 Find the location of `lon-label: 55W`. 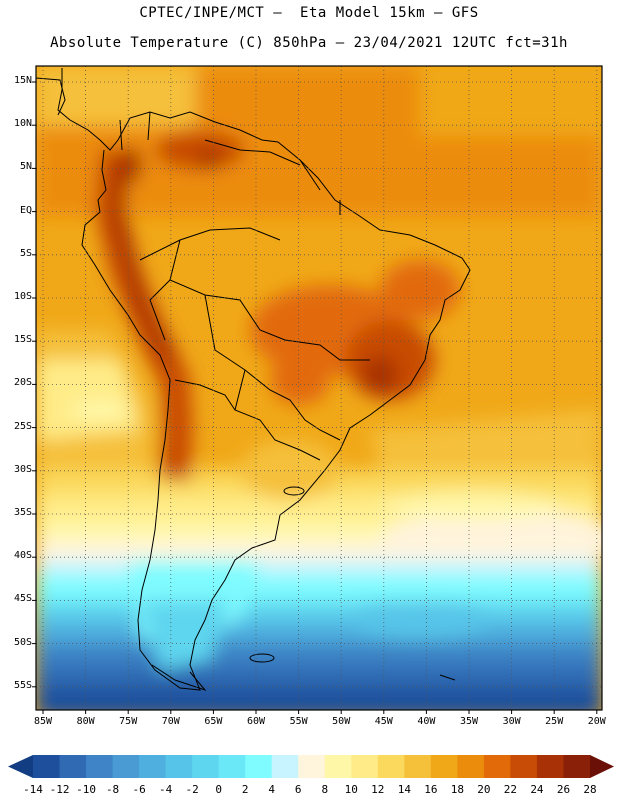

lon-label: 55W is located at coordinates (298, 721).